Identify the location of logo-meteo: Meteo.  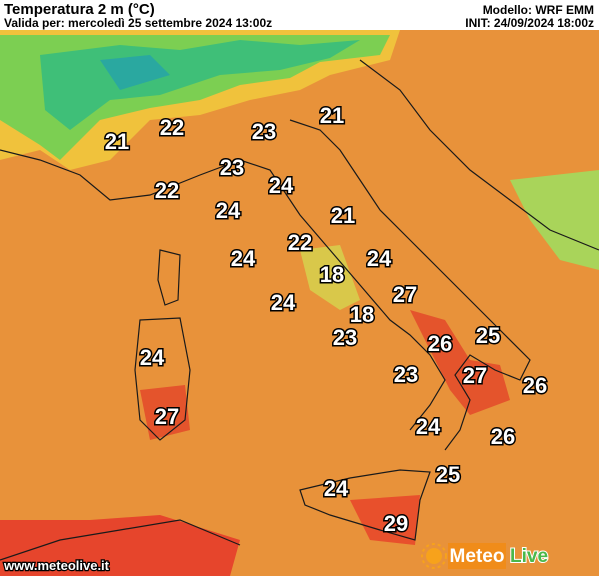
(477, 556).